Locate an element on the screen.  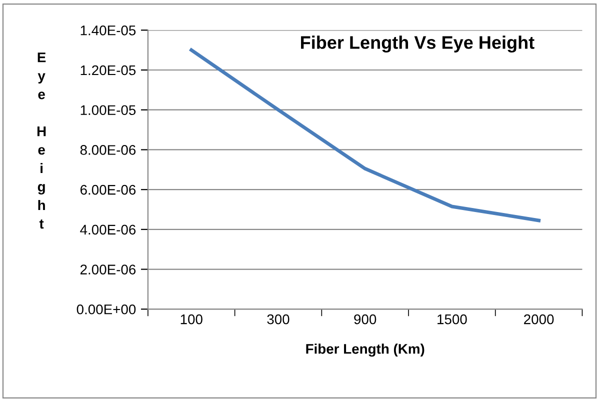
y-tick-label: 1.00E-05 is located at coordinates (108, 110).